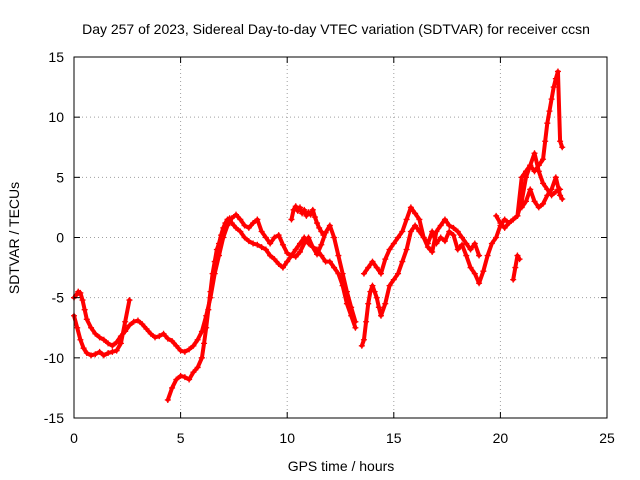 The image size is (640, 480). I want to click on series-track-h, so click(542, 192).